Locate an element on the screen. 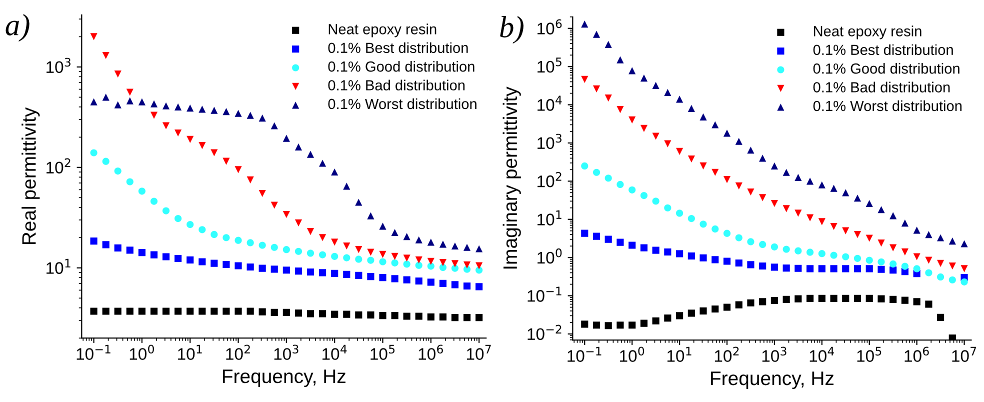 Image resolution: width=984 pixels, height=402 pixels. chart-title: b) is located at coordinates (512, 30).